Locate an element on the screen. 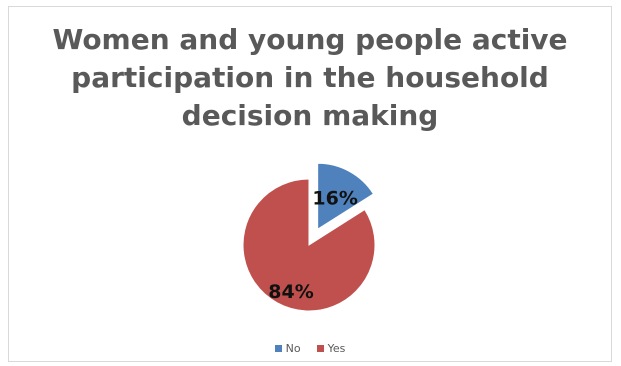 This screenshot has height=366, width=621. legend-item-yes: Yes is located at coordinates (331, 348).